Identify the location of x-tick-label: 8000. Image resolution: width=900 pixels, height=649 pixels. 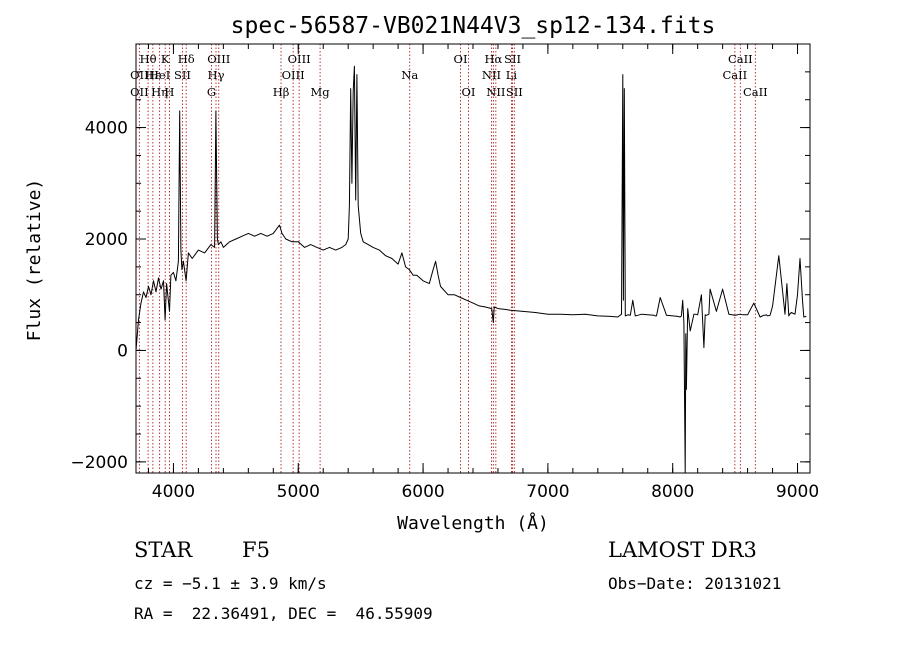
(672, 492).